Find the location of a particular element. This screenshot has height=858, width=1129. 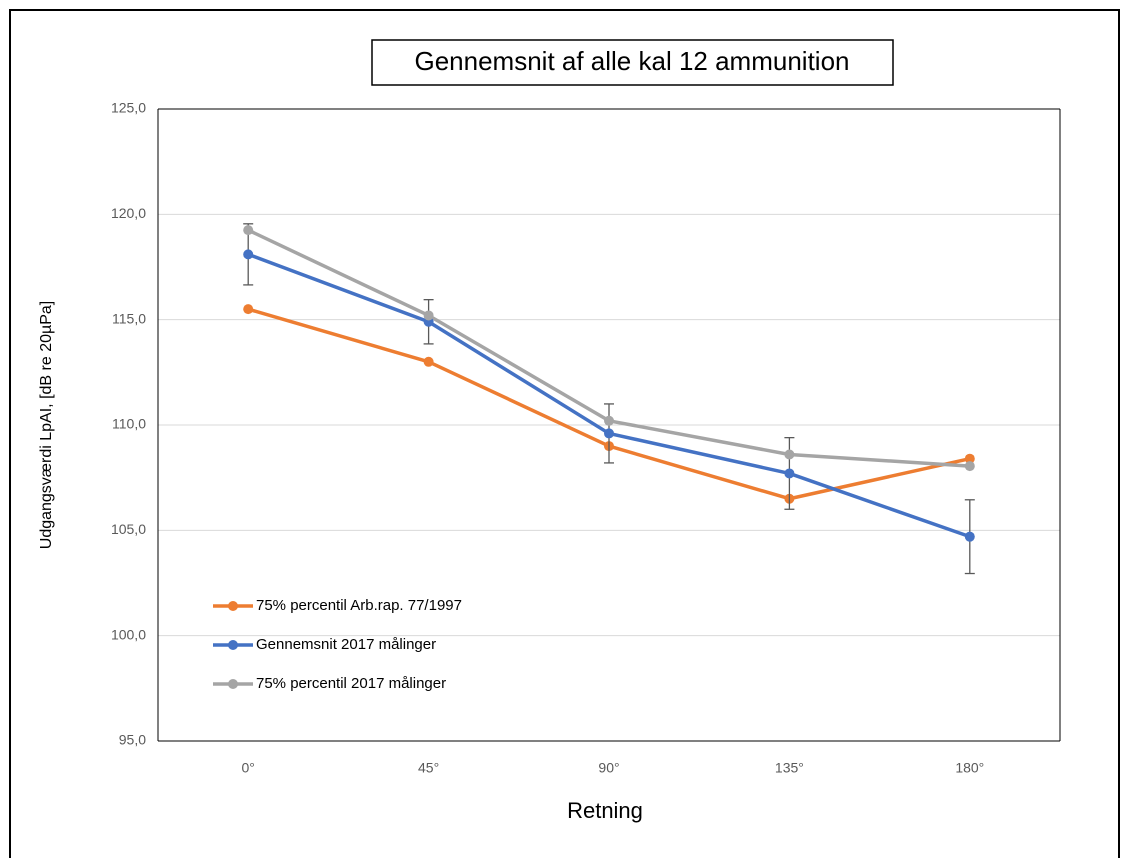

title-box is located at coordinates (632, 62).